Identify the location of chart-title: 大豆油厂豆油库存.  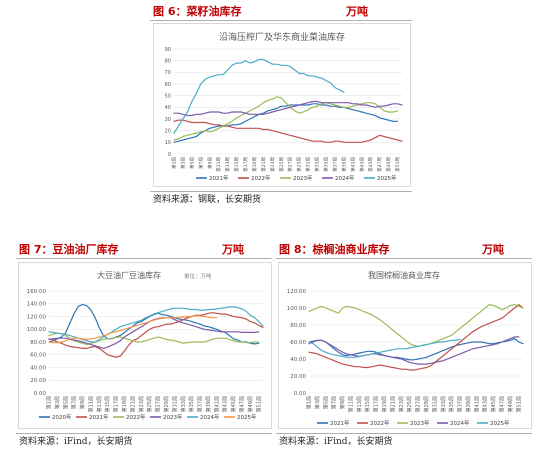
(129, 275).